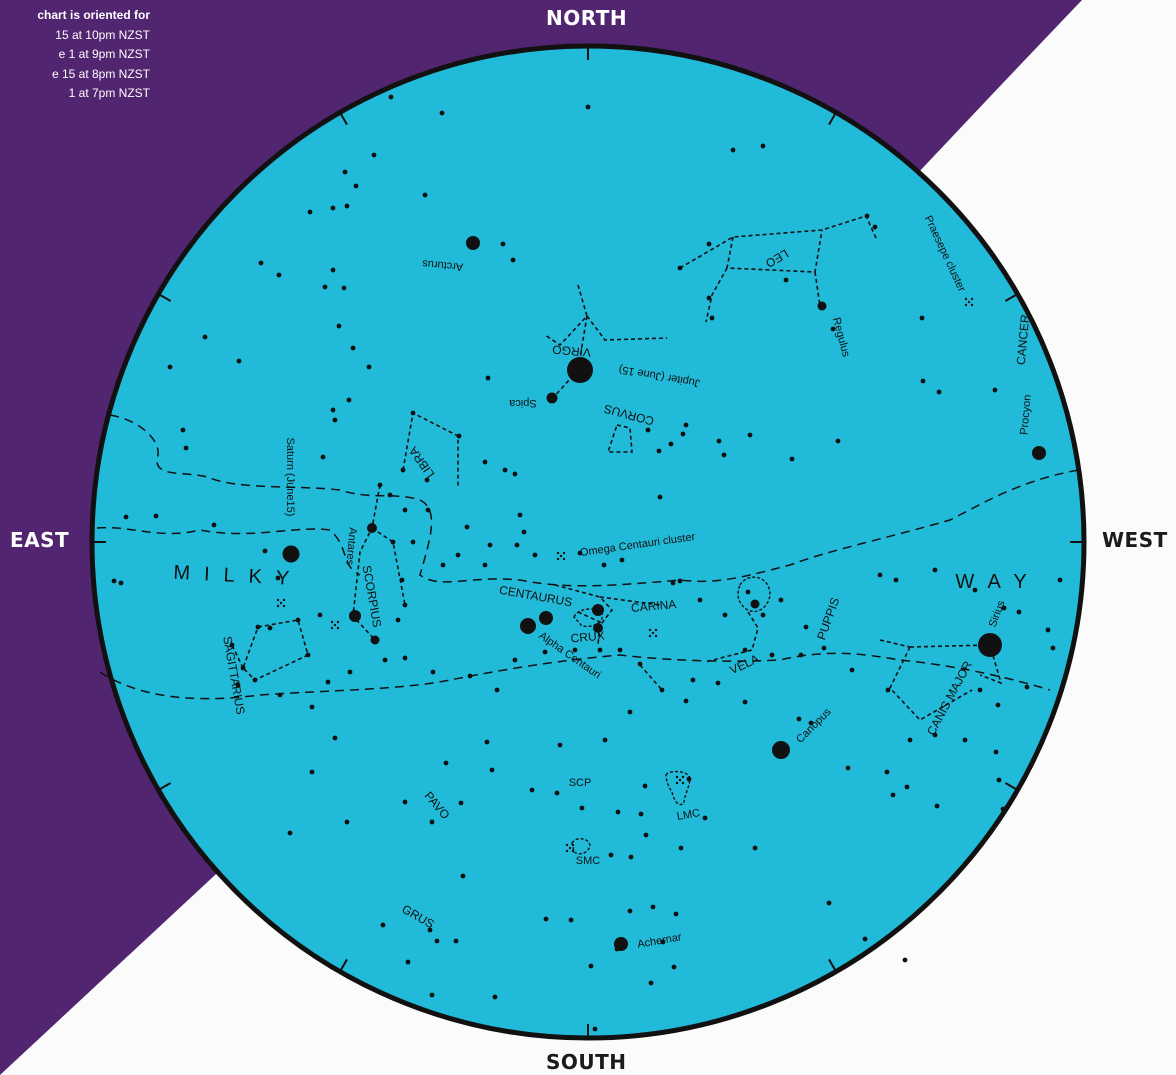  I want to click on orientation-line: e 15 at 8pm NZST, so click(100, 73).